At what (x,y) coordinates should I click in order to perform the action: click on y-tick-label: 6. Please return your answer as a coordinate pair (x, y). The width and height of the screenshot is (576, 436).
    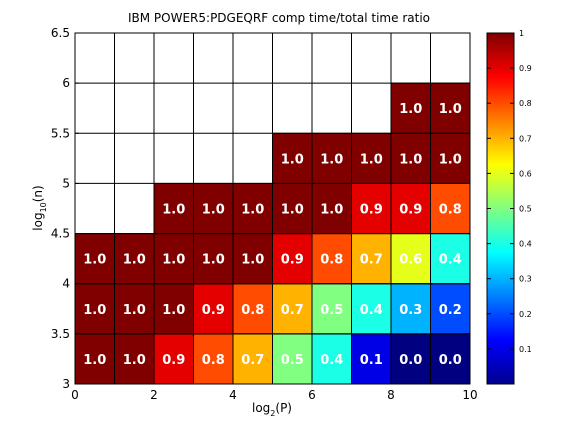
    Looking at the image, I should click on (66, 83).